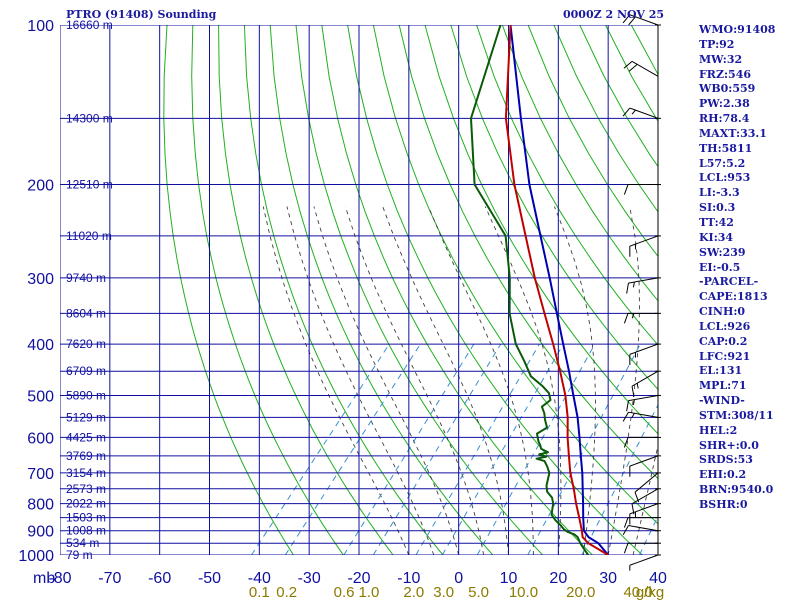 This screenshot has height=600, width=800. What do you see at coordinates (86, 504) in the screenshot?
I see `height-label: 2022 m` at bounding box center [86, 504].